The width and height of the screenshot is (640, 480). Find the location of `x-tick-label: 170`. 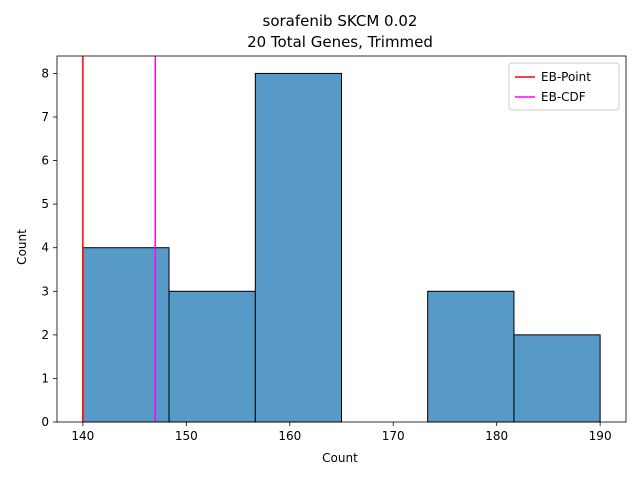

x-tick-label: 170 is located at coordinates (393, 436).